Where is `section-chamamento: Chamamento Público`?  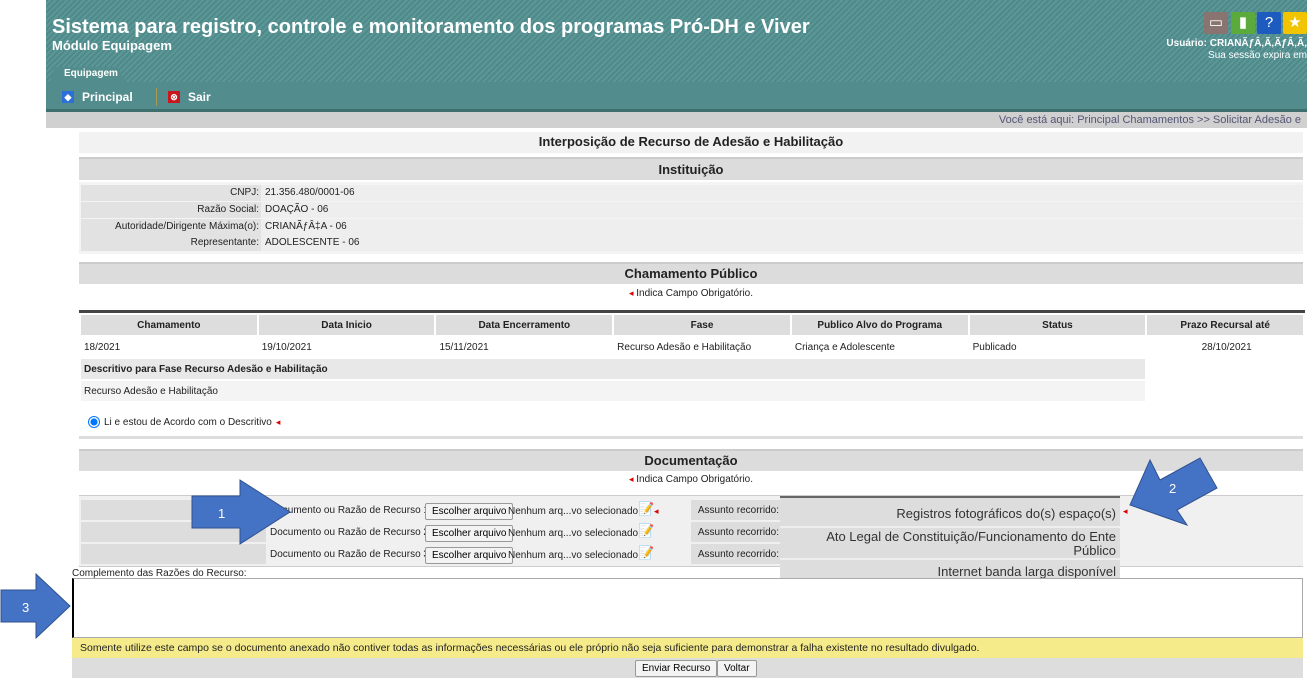
section-chamamento: Chamamento Público is located at coordinates (691, 273).